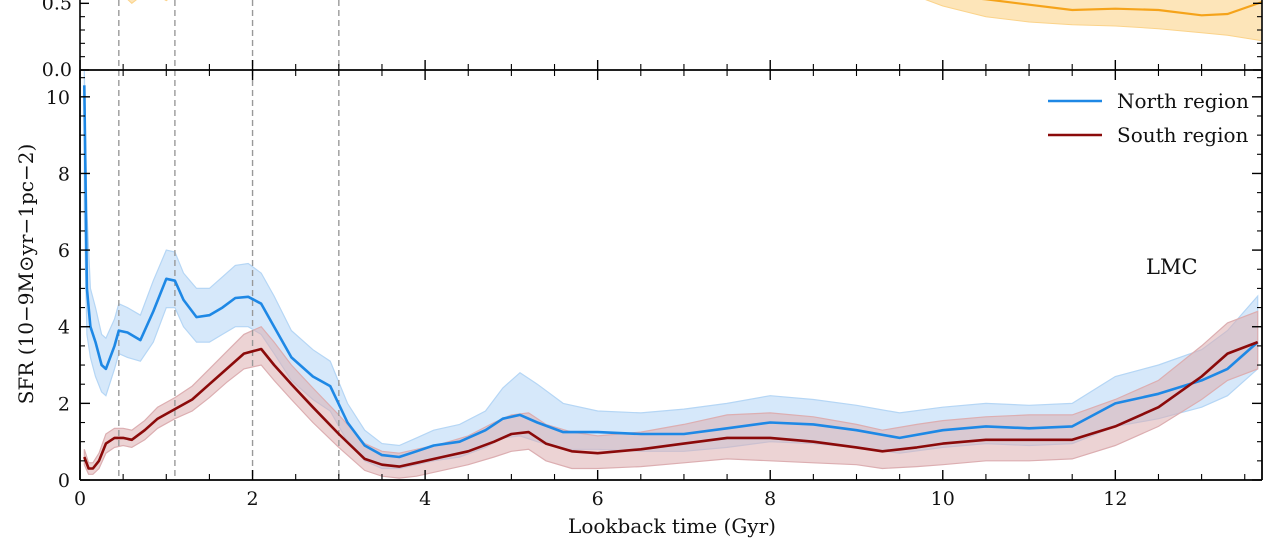  Describe the element at coordinates (943, 499) in the screenshot. I see `xtick-label-5: 10` at that location.